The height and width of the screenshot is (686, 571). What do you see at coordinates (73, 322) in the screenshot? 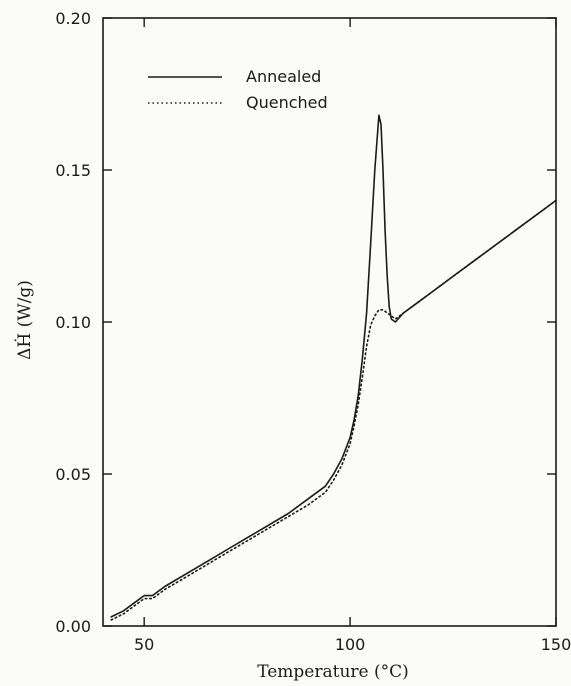
I see `y-tick-label: 0.10` at bounding box center [73, 322].